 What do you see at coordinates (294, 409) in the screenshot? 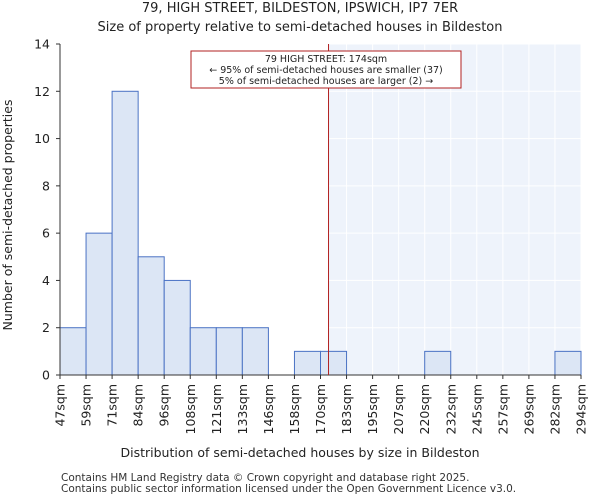
I see `x-tick-label: 158sqm` at bounding box center [294, 409].